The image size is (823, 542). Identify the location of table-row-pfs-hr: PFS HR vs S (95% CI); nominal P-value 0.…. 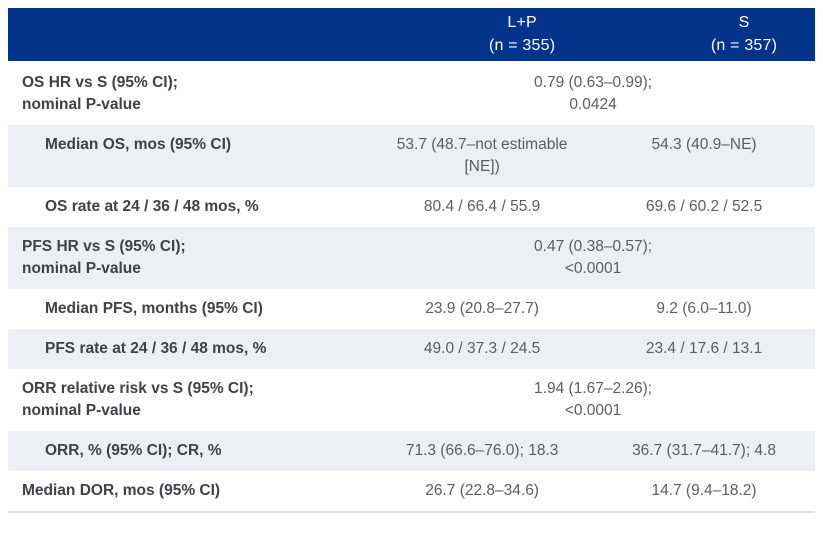
(411, 258).